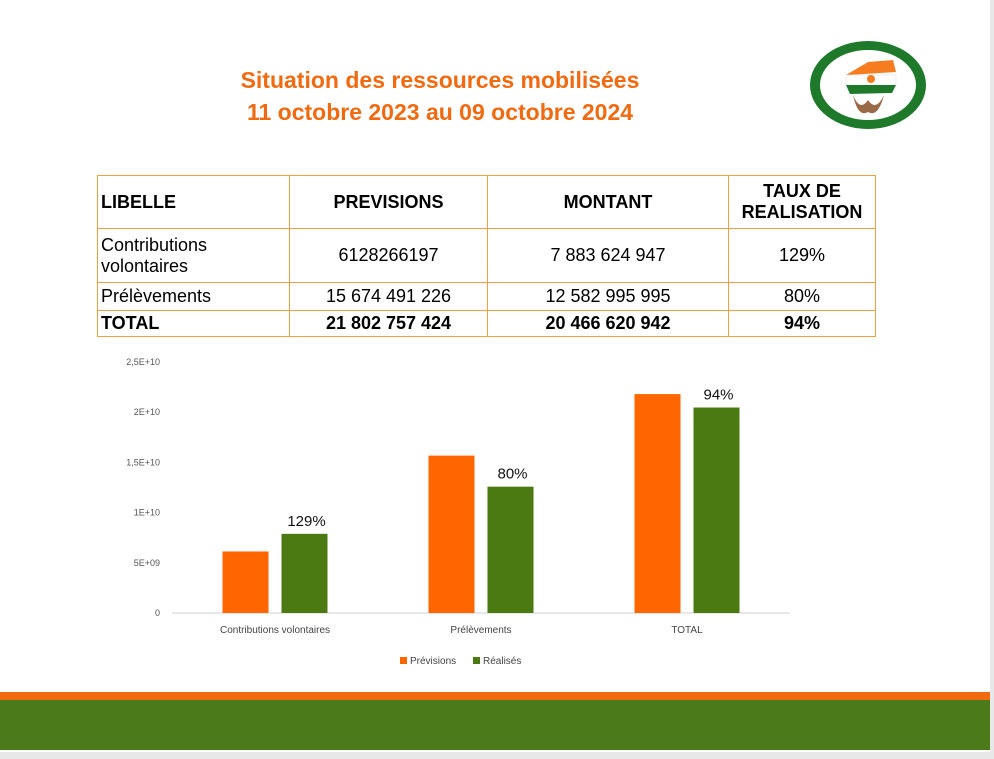 Image resolution: width=994 pixels, height=759 pixels. Describe the element at coordinates (802, 323) in the screenshot. I see `cell-taux: 94%` at that location.